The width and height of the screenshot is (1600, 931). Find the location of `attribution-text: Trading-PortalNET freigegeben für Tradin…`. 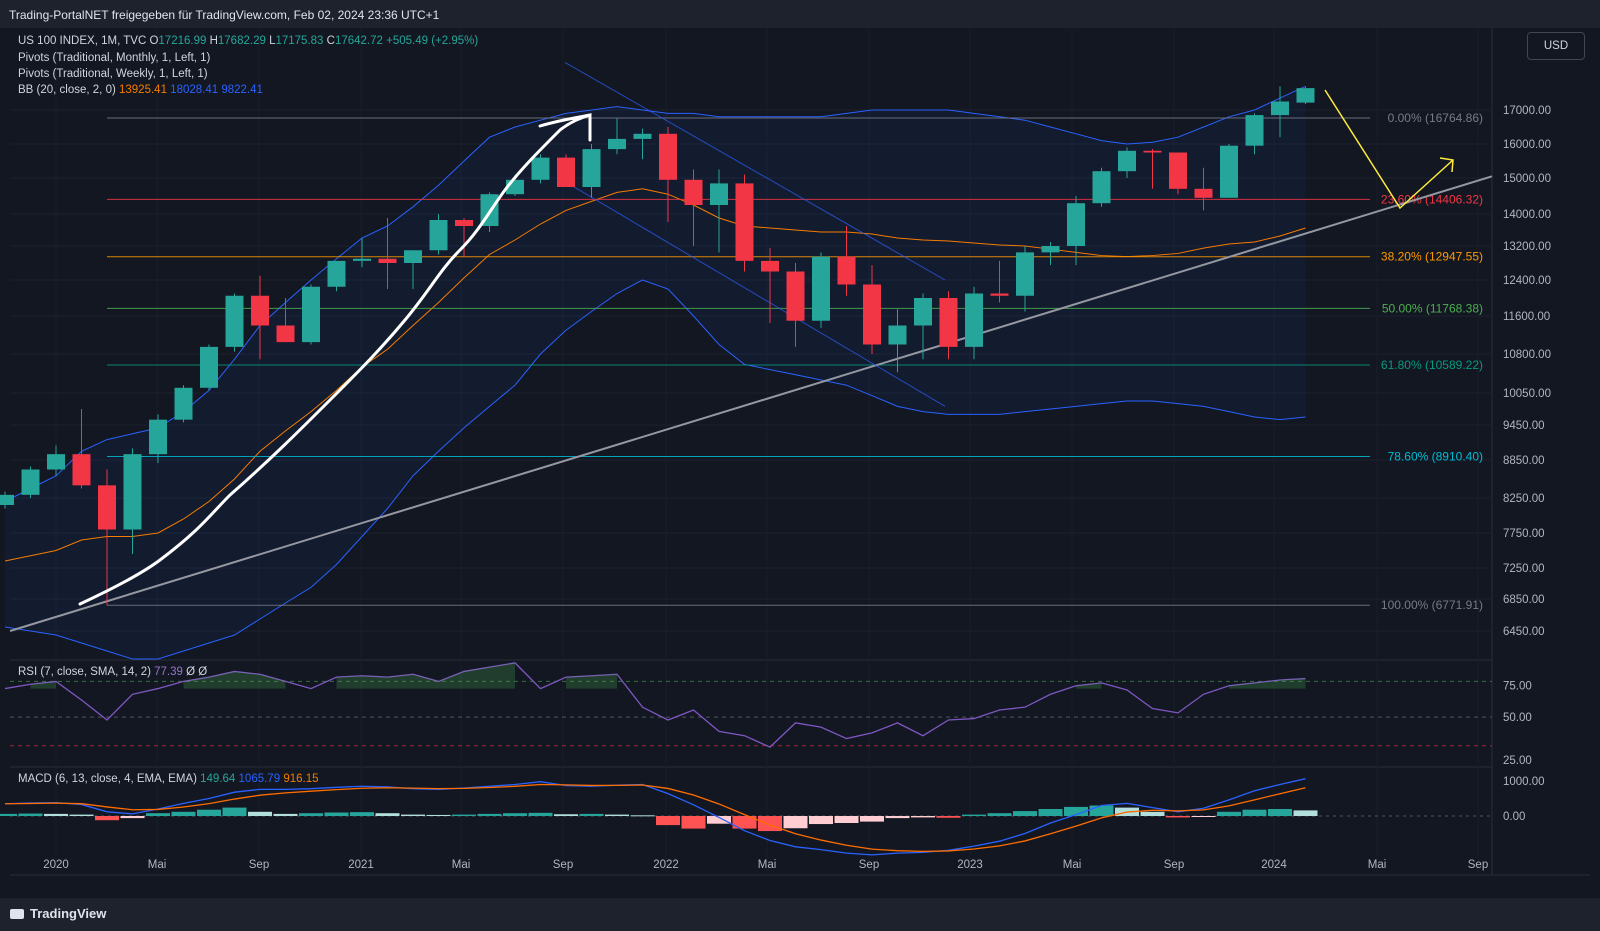

attribution-text: Trading-PortalNET freigegeben für Tradin… is located at coordinates (224, 15).